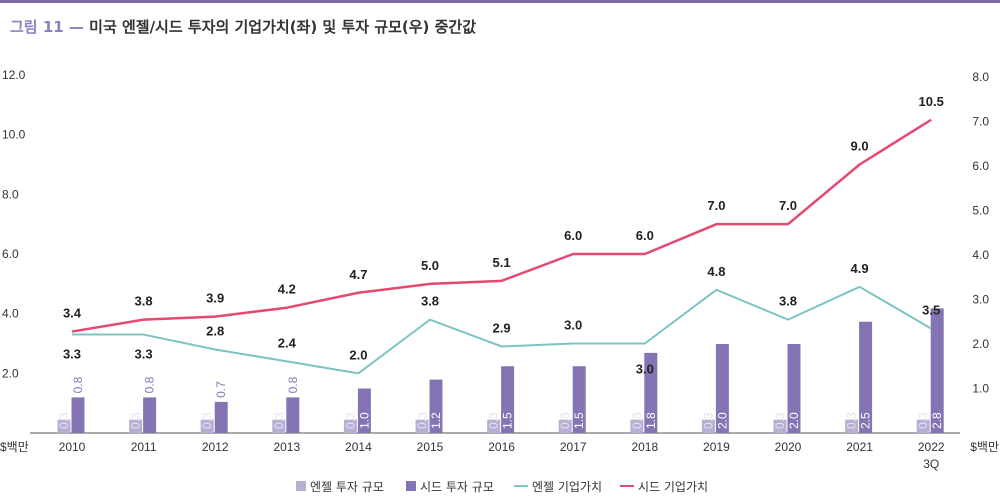  Describe the element at coordinates (47, 27) in the screenshot. I see `figure-label: 그림 11 —` at that location.